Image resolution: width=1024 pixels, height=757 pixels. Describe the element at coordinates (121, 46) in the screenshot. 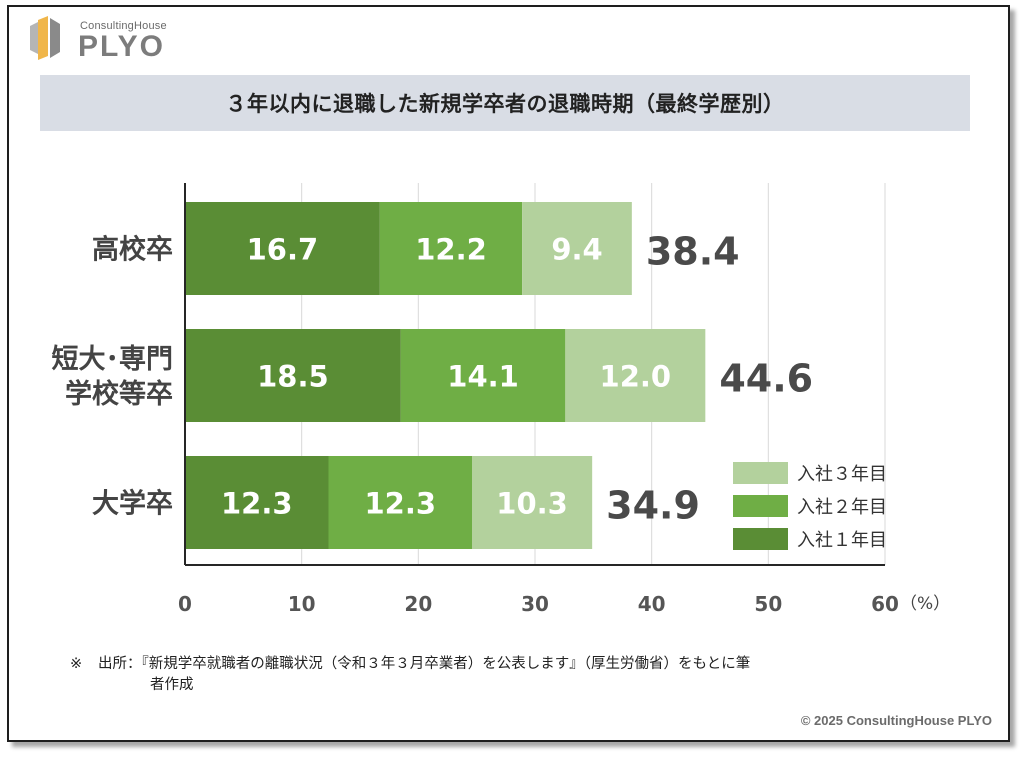

I see `logo-company-big: PLYO` at that location.